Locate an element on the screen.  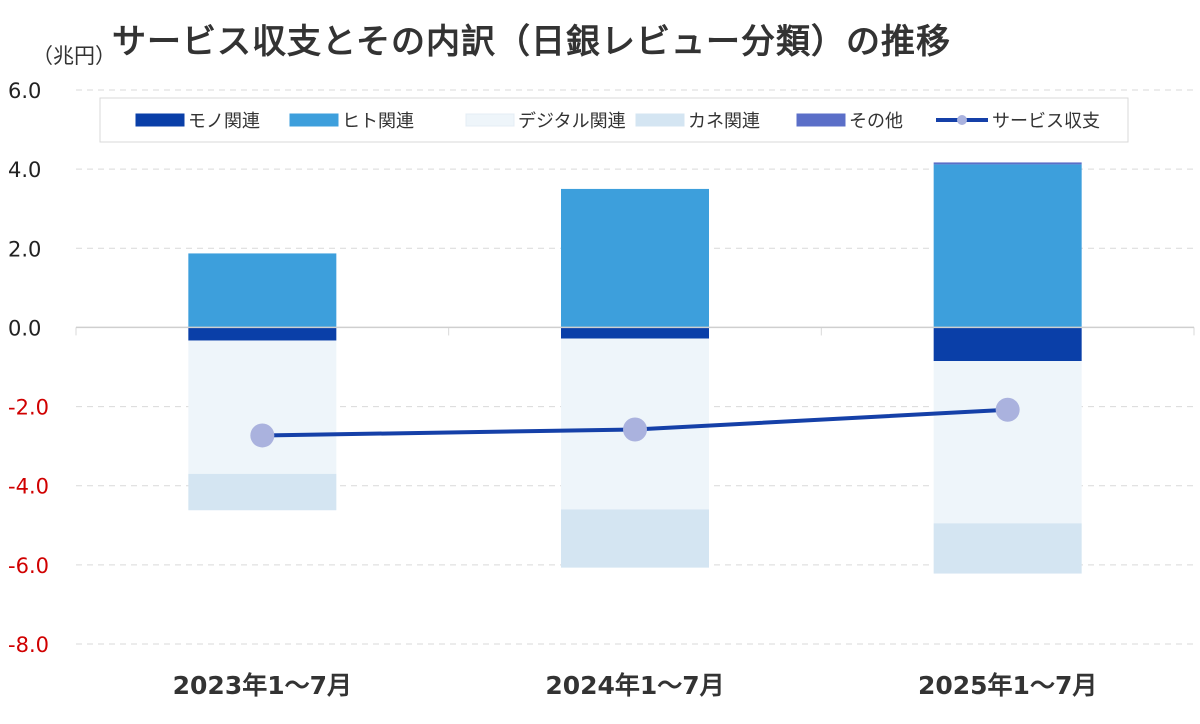
legend-label: サービス収支 is located at coordinates (1046, 121).